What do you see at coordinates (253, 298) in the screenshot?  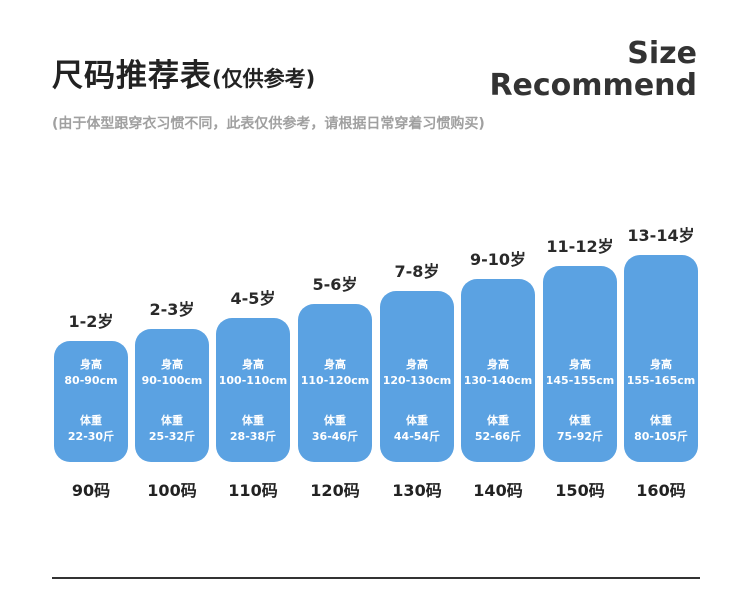 I see `age-label: 4-5岁` at bounding box center [253, 298].